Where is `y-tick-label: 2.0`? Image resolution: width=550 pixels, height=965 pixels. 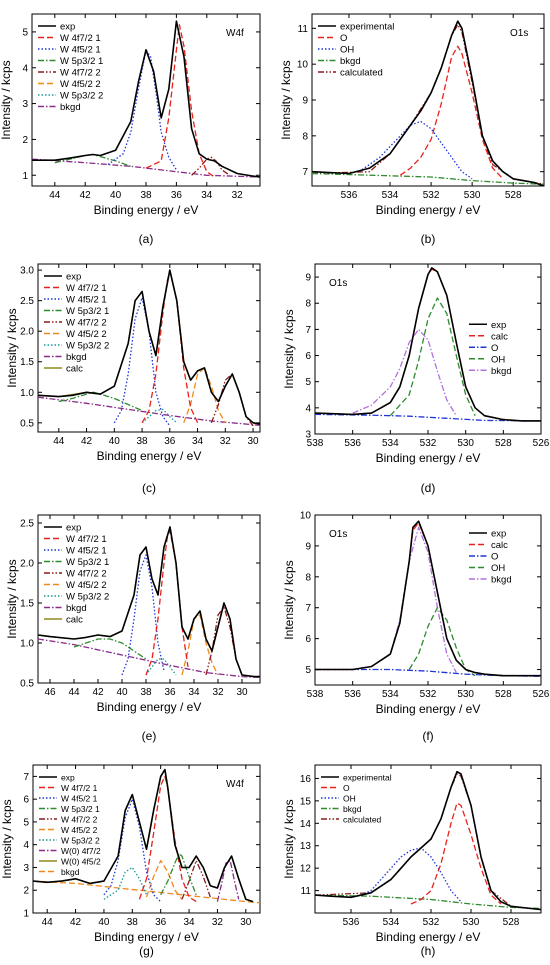
y-tick-label: 2.0 is located at coordinates (27, 564).